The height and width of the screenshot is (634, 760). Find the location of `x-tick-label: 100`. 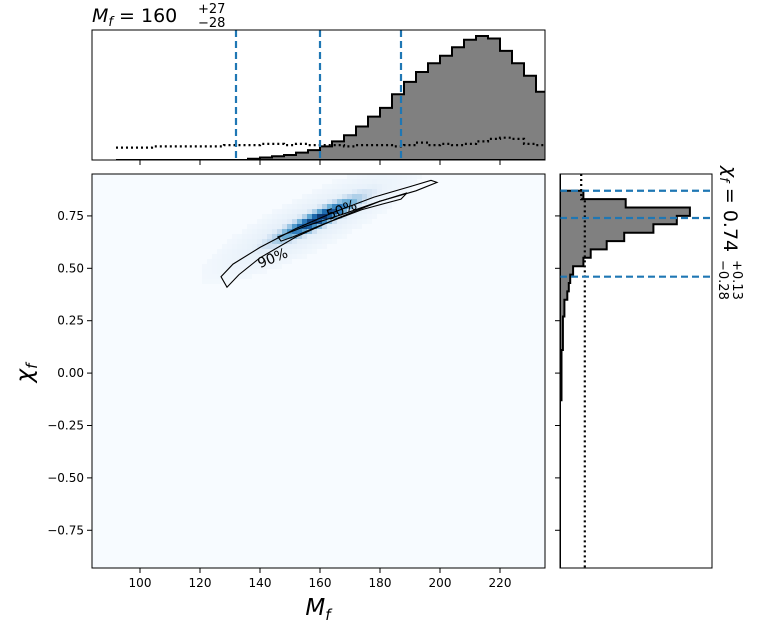

x-tick-label: 100 is located at coordinates (140, 583).